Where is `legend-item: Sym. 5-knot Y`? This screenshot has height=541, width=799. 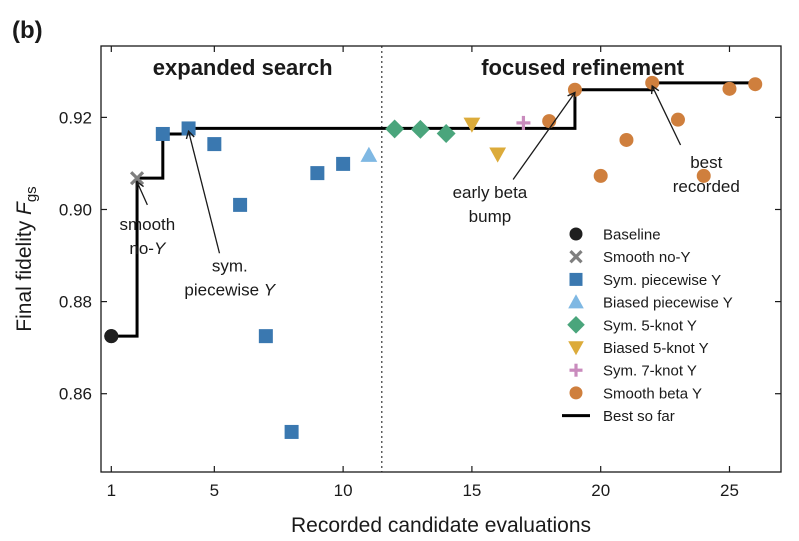 legend-item: Sym. 5-knot Y is located at coordinates (632, 325).